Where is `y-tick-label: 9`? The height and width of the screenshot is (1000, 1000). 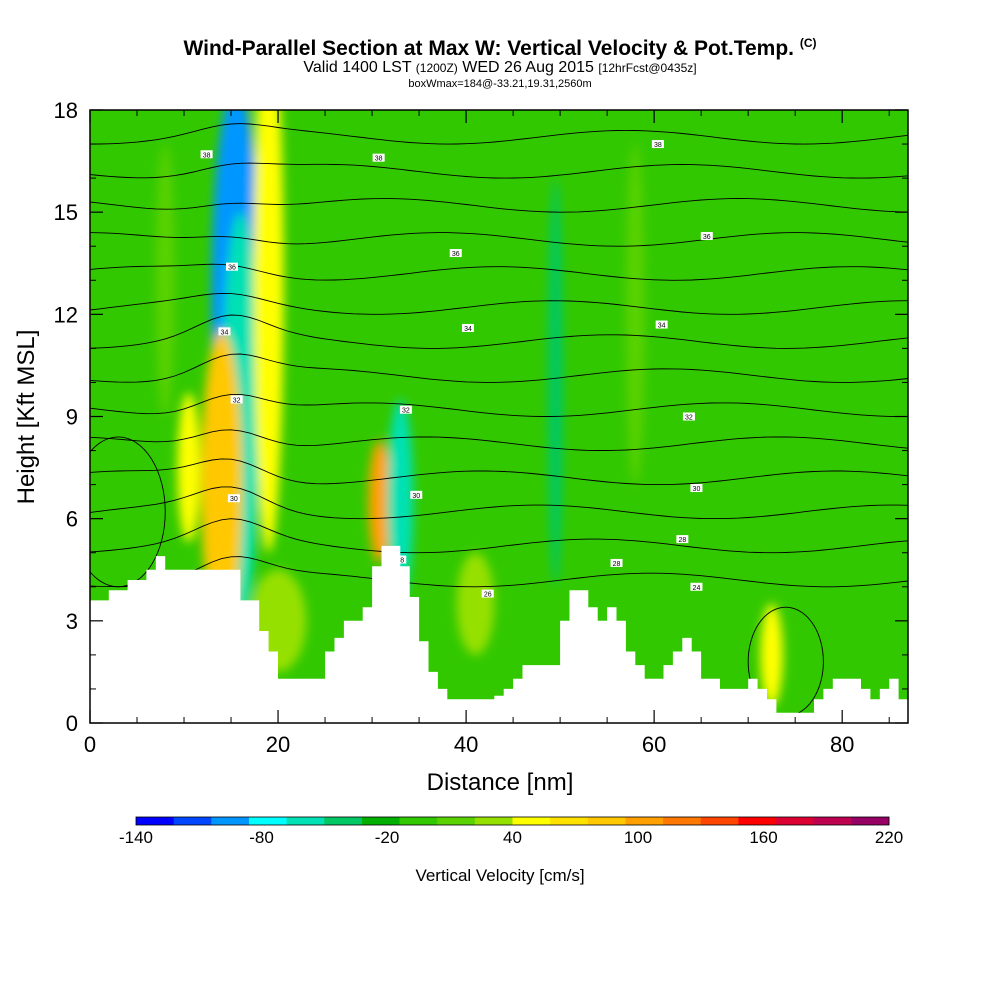
y-tick-label: 9 is located at coordinates (72, 417).